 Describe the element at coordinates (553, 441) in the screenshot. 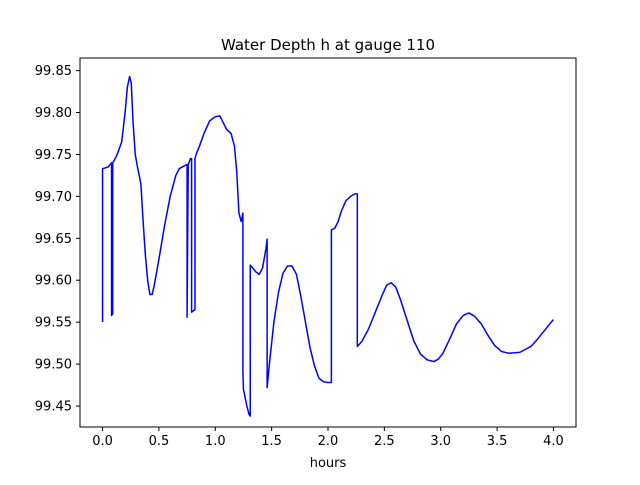

I see `x-tick-label: 4.0` at that location.